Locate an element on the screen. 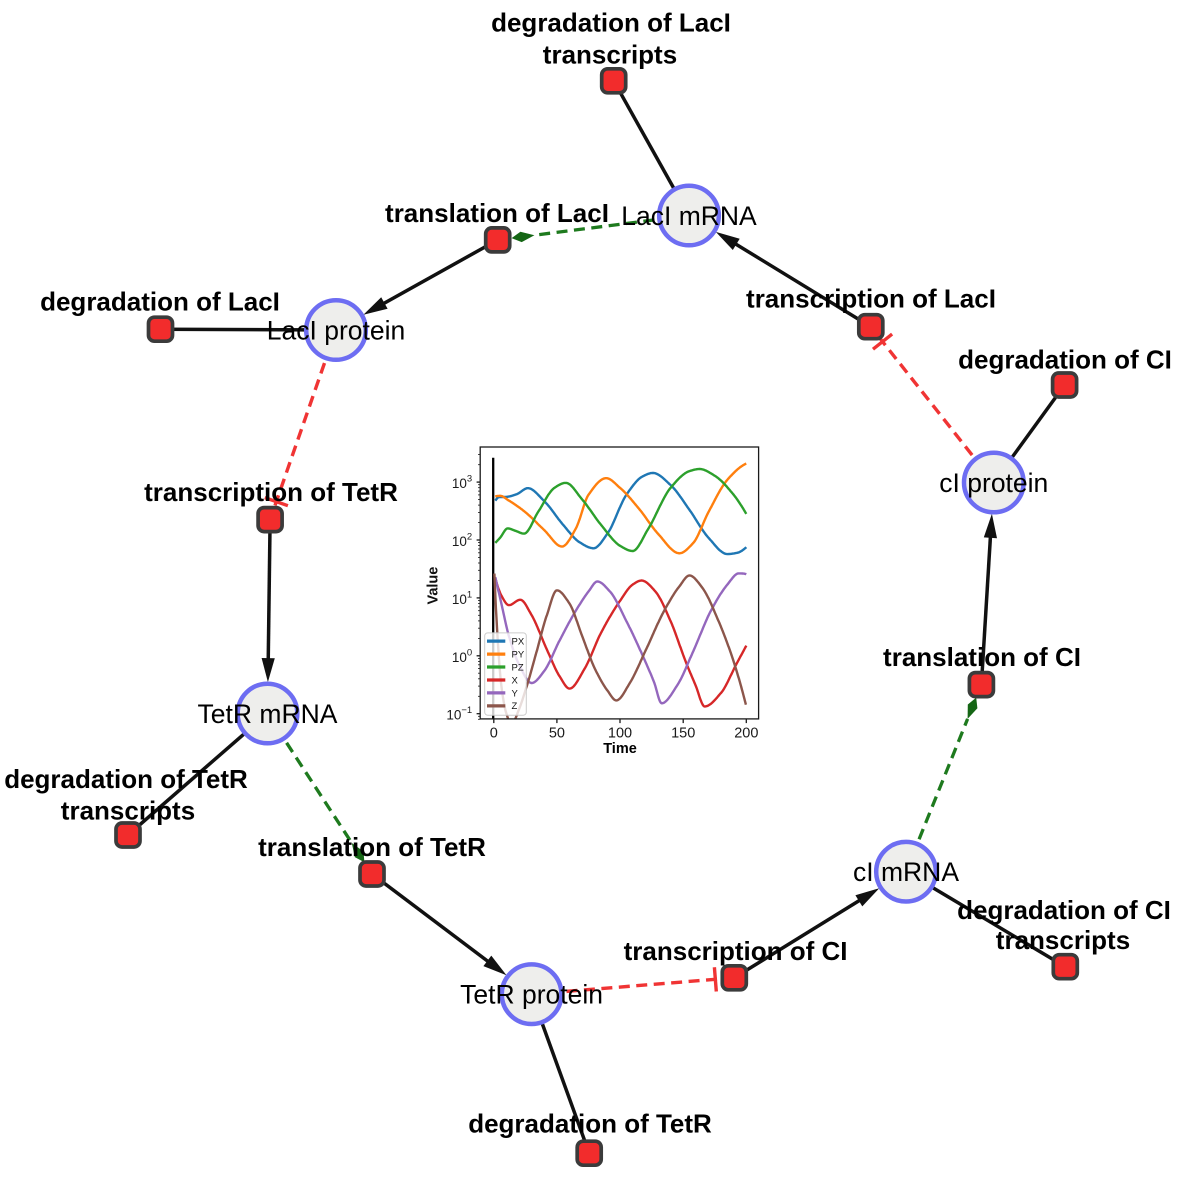  svg-text: transcription of CI is located at coordinates (736, 951).